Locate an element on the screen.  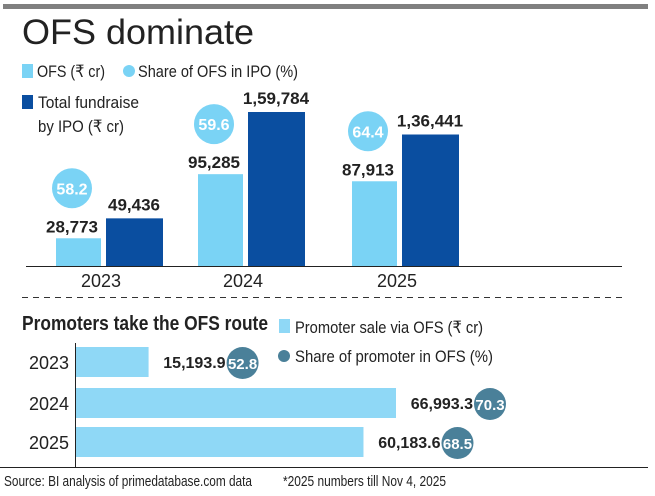
chart-title: OFS dominate is located at coordinates (138, 32).